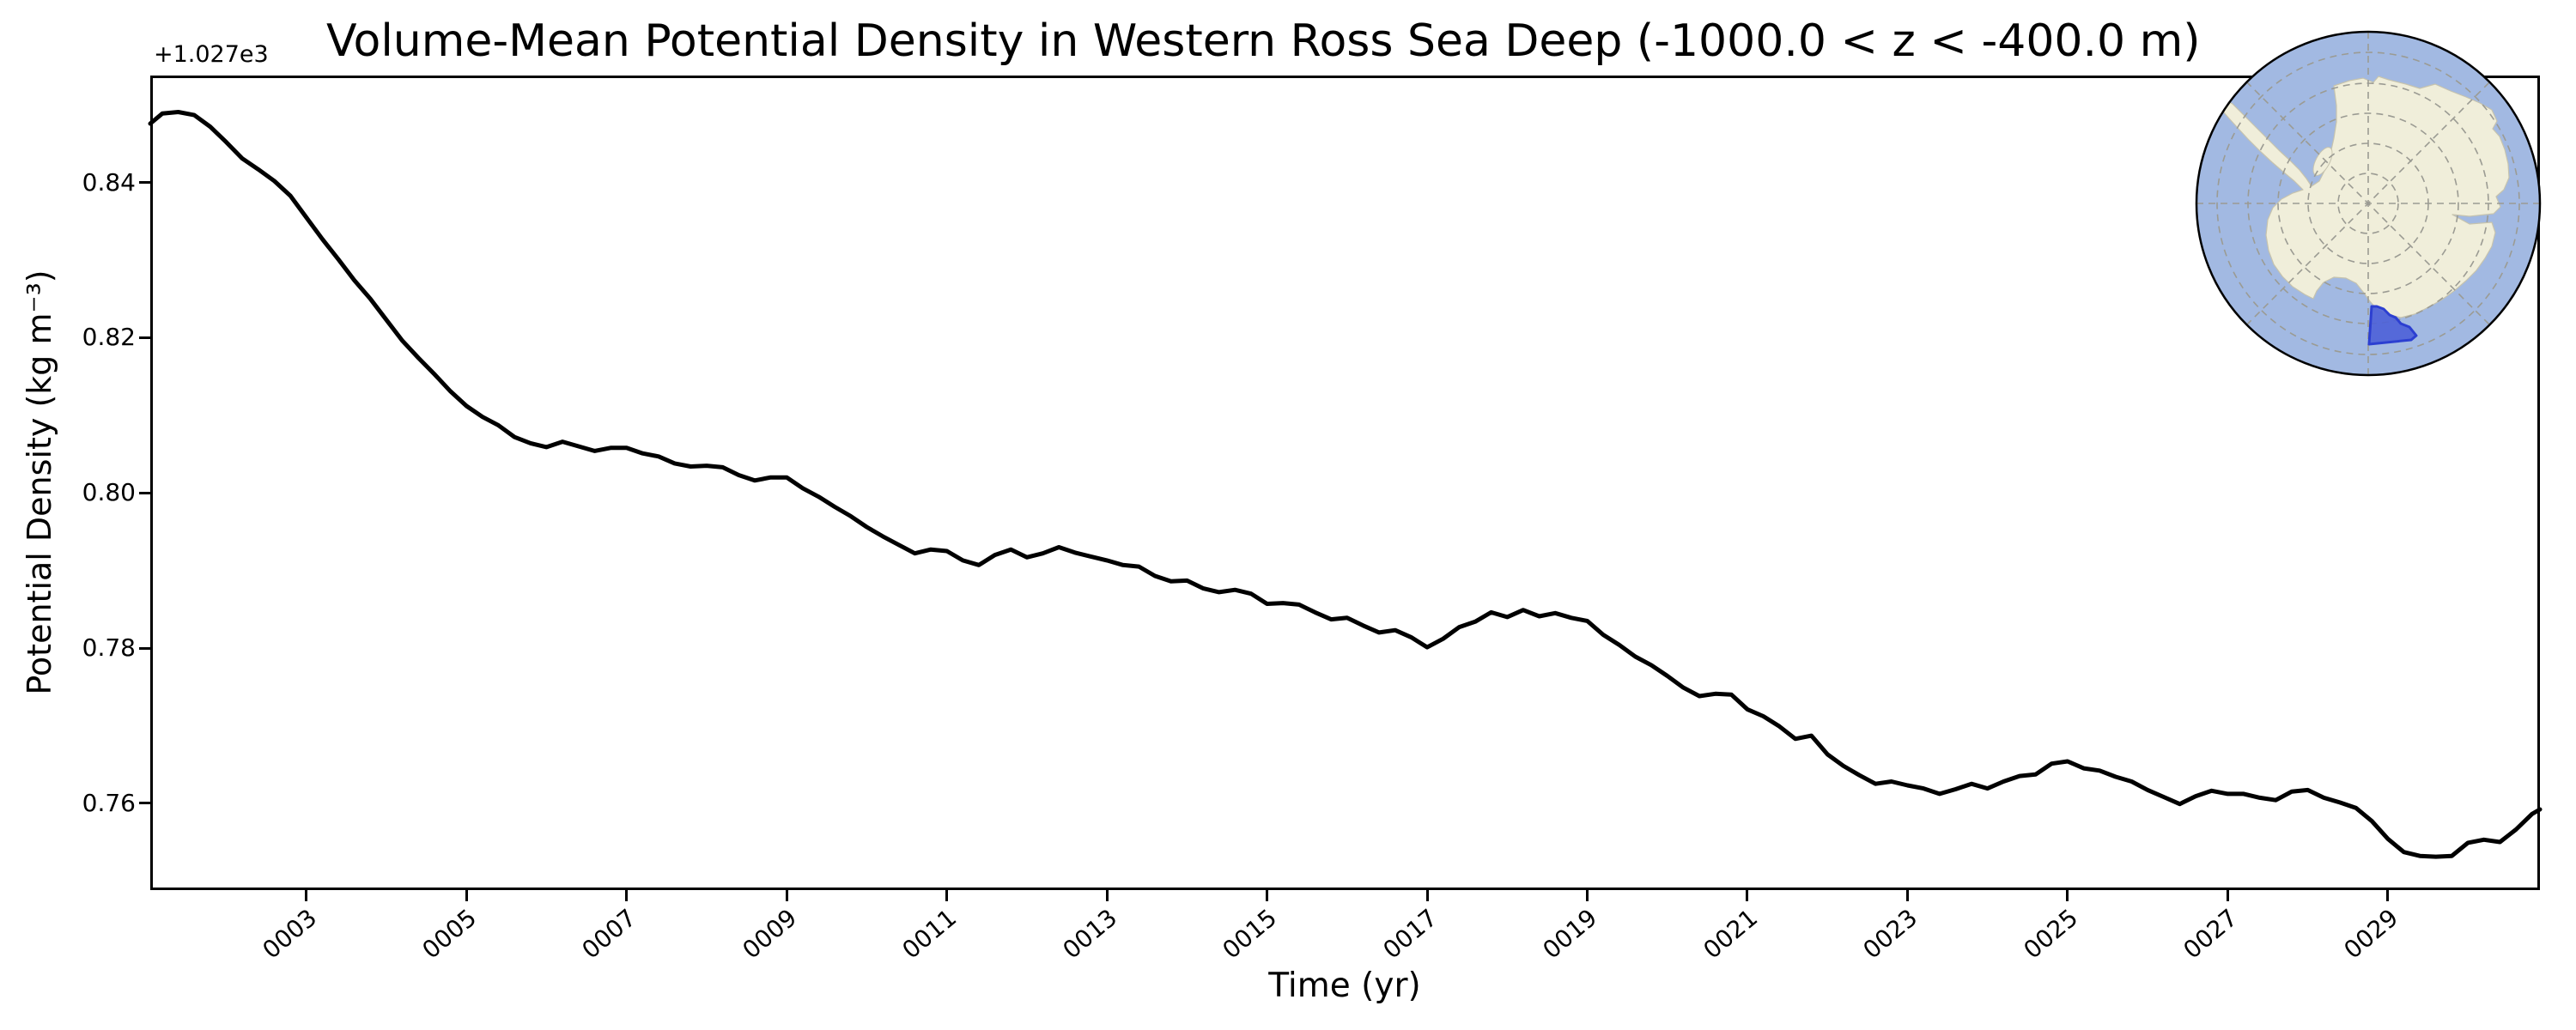 The height and width of the screenshot is (1030, 2576). Describe the element at coordinates (2392, 325) in the screenshot. I see `highlighted-region-western-ross-sea` at that location.